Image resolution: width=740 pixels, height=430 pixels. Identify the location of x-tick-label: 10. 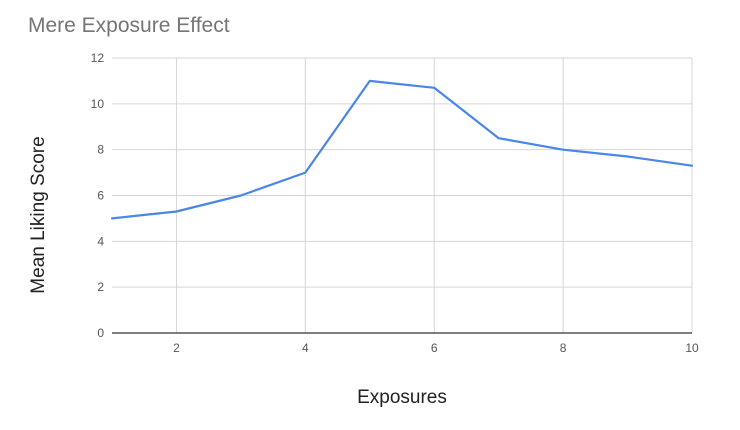
(692, 348).